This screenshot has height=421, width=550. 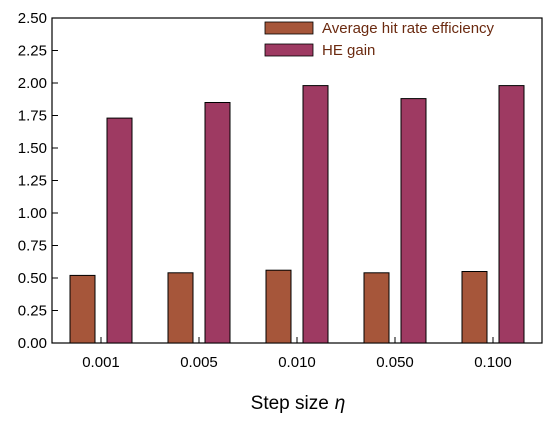 What do you see at coordinates (32, 18) in the screenshot?
I see `y-tick-label: 2.50` at bounding box center [32, 18].